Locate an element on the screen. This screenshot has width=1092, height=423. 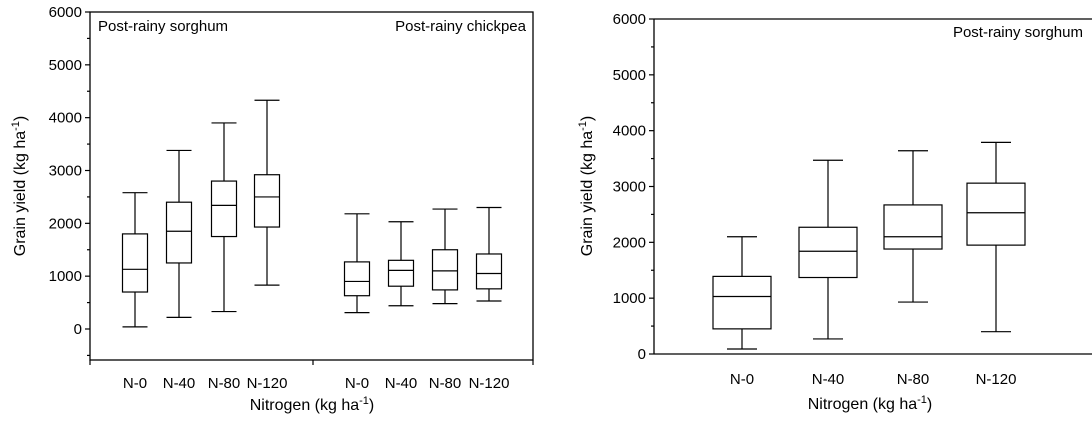
group-annotation: Post-rainy chickpea is located at coordinates (461, 26).